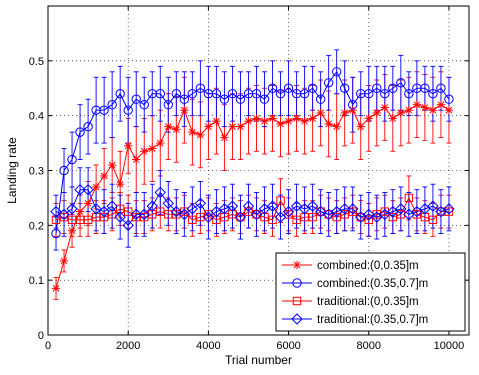  Describe the element at coordinates (372, 320) in the screenshot. I see `legend-label: traditional:(0.35,0.7]m` at that location.